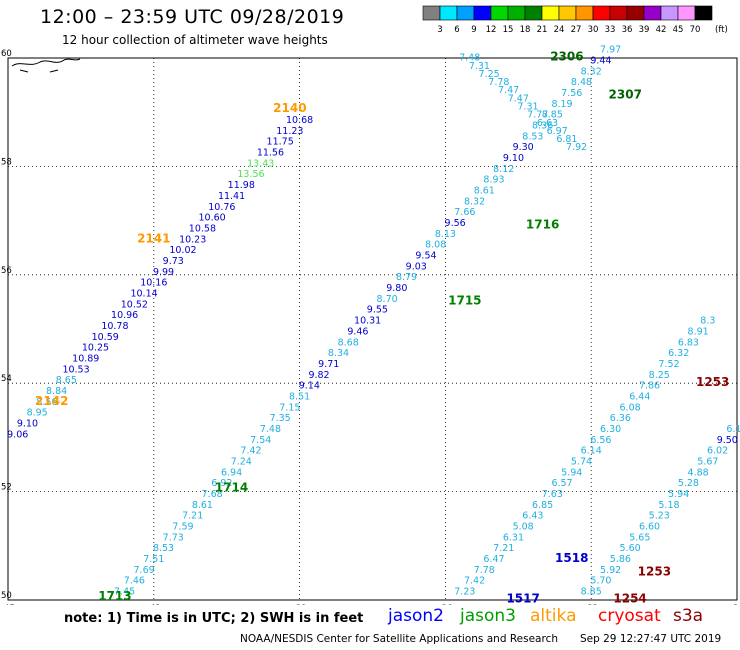 This screenshot has width=740, height=650. I want to click on swh-value: 8.68, so click(348, 342).